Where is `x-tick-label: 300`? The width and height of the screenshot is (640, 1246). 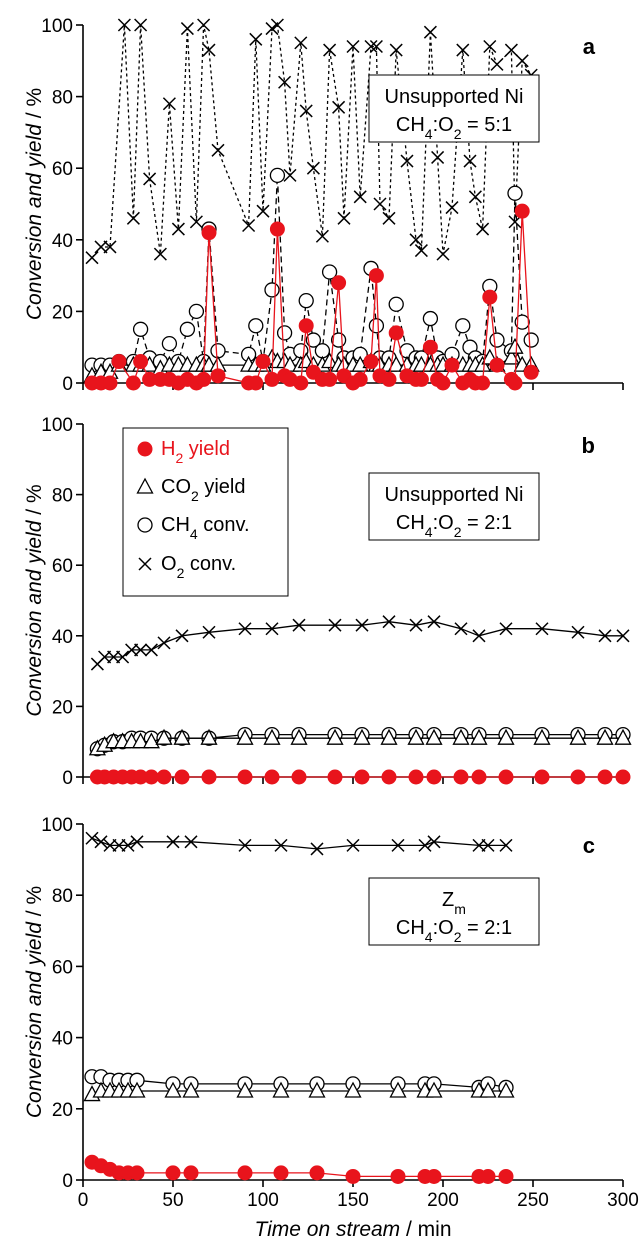
x-tick-label: 300 is located at coordinates (623, 1200).